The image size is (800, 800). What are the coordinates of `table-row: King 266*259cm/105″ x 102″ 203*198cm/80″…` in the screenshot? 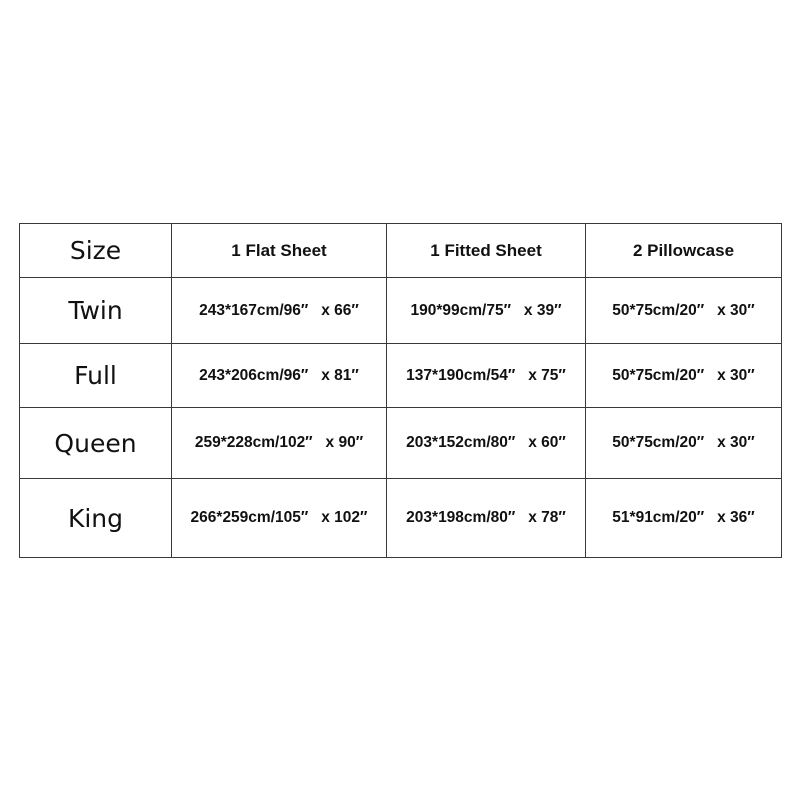 It's located at (400, 518).